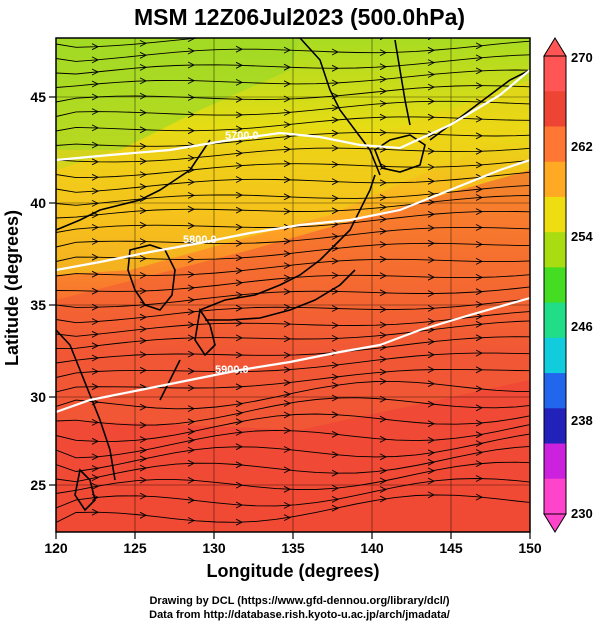 The width and height of the screenshot is (599, 625). I want to click on y-axis: 45 40 35 30 25 Latitude (degrees), so click(29, 291).